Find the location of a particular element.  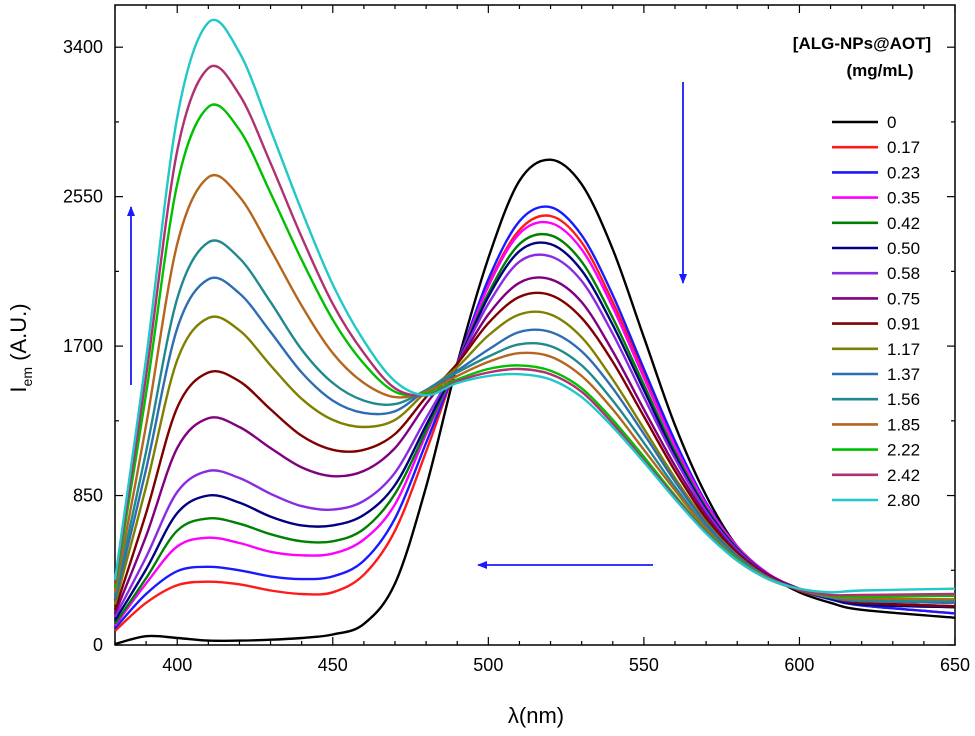

legend-label-1.17: 1.17 is located at coordinates (903, 349).